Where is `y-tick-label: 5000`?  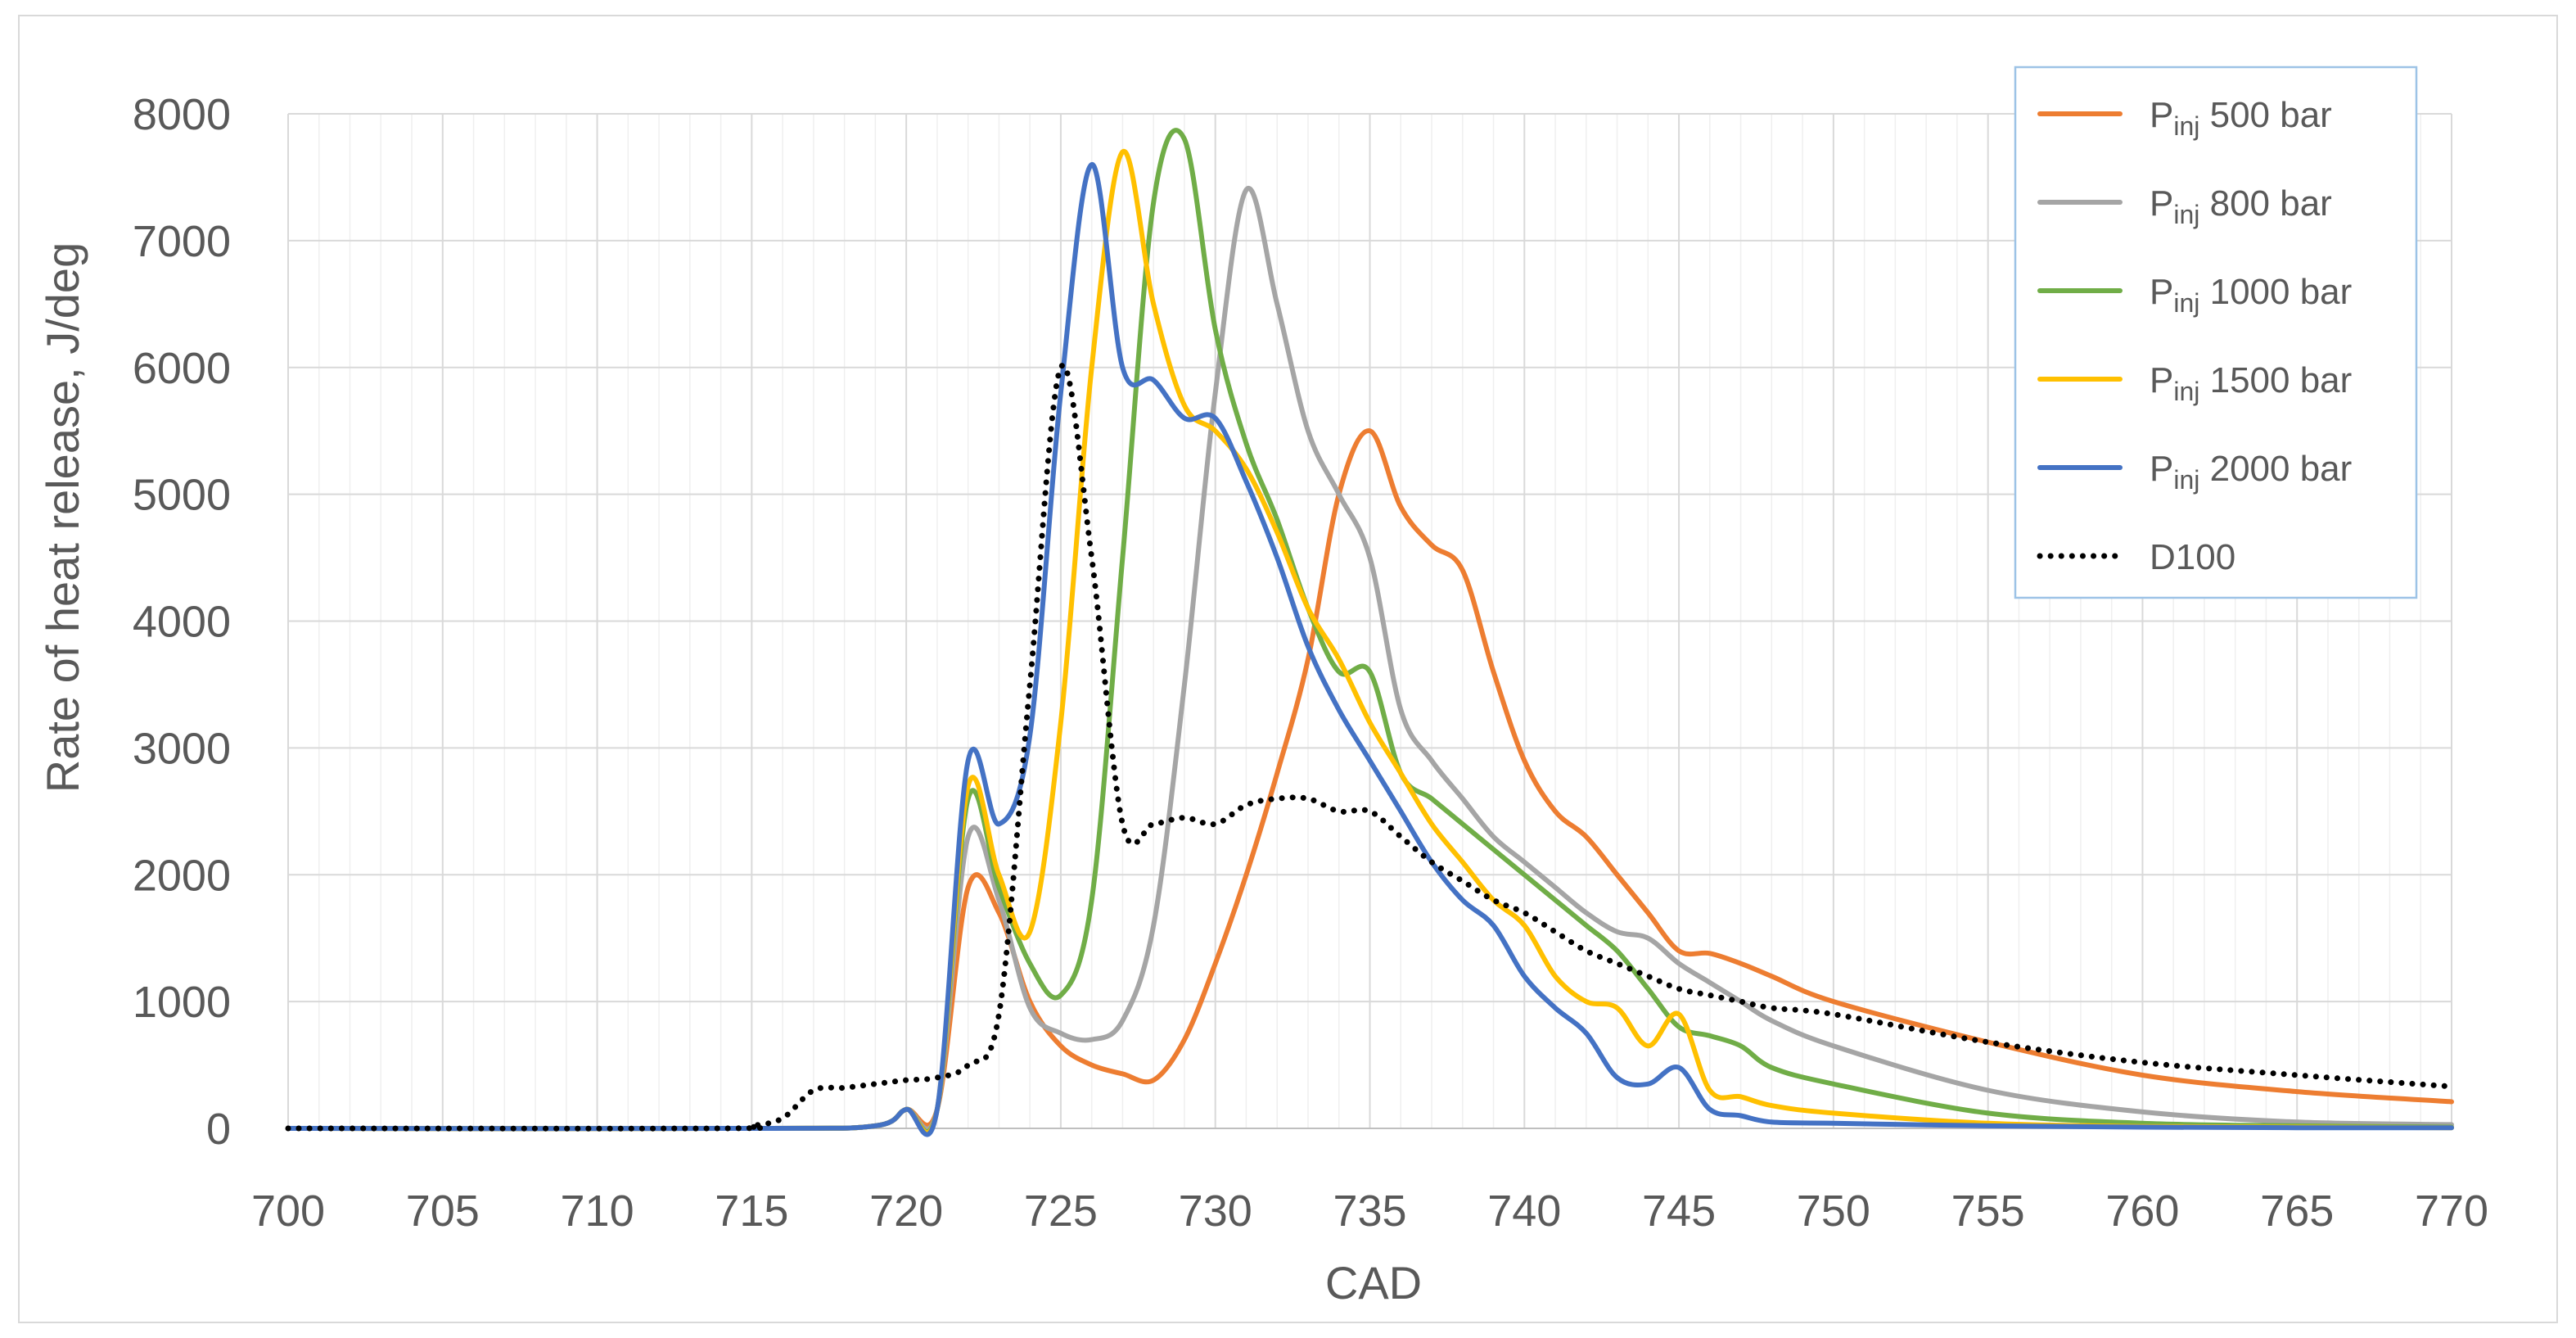 y-tick-label: 5000 is located at coordinates (182, 495).